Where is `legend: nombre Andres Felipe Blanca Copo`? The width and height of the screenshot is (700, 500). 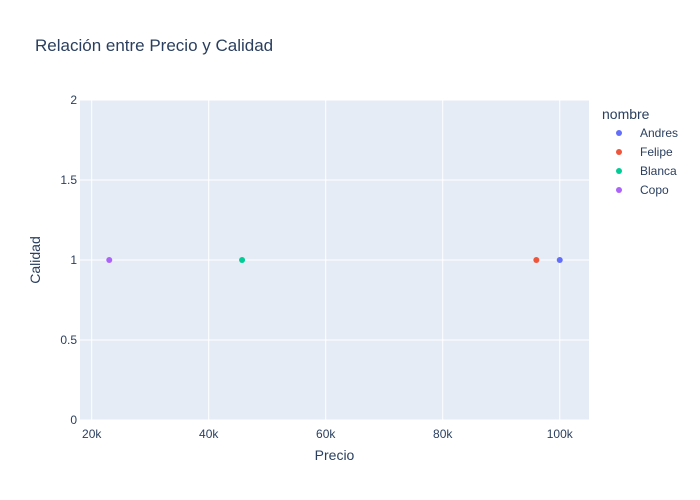
legend: nombre Andres Felipe Blanca Copo is located at coordinates (640, 151).